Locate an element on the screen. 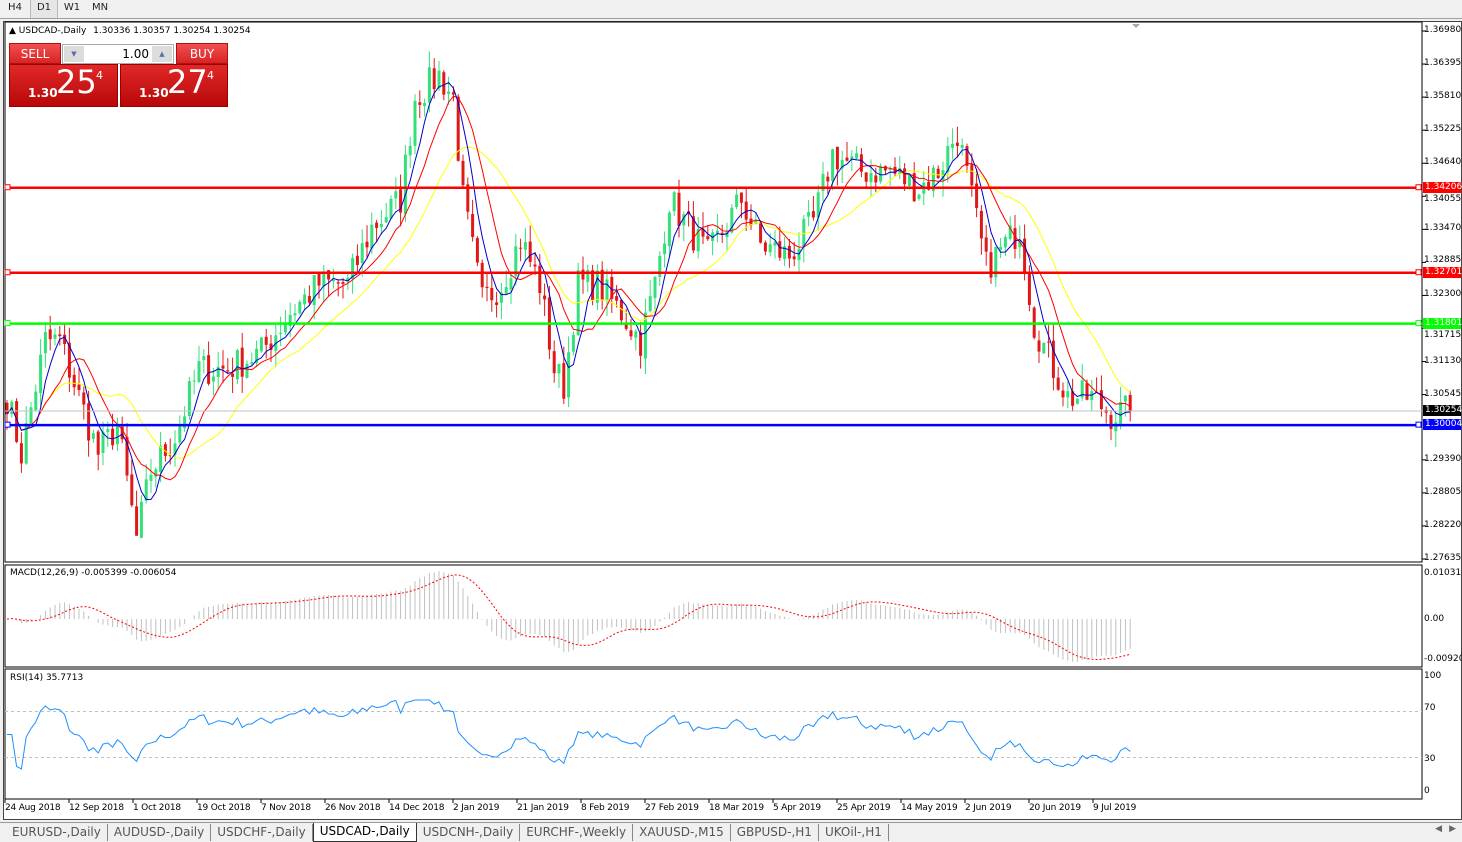  volume-decrease-icon: ▼ is located at coordinates (74, 54).